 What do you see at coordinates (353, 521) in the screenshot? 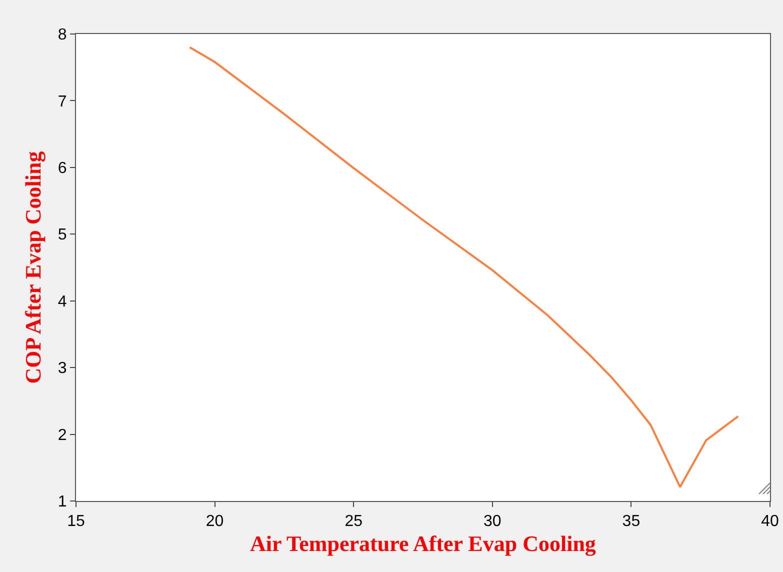
I see `x-tick-label: 25` at bounding box center [353, 521].